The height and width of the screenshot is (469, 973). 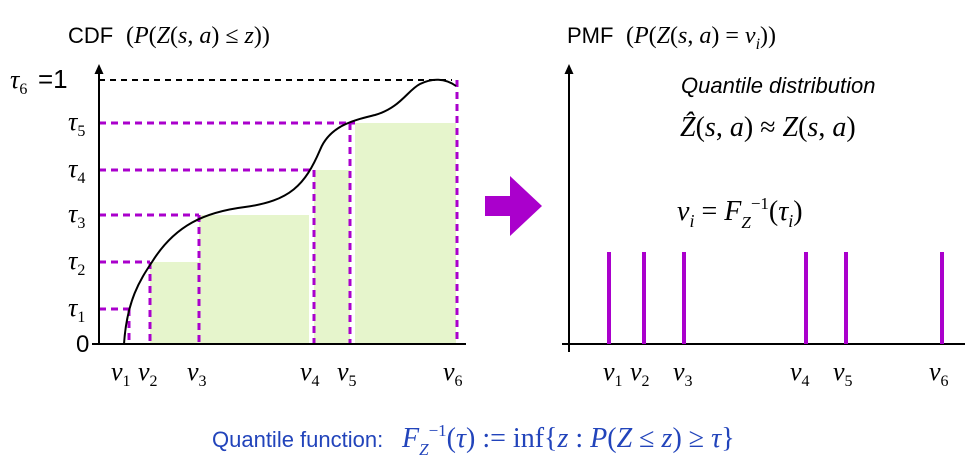 I want to click on cdf-v-labels: v1 v2 v3 v4 v5 v6, so click(x=287, y=373).